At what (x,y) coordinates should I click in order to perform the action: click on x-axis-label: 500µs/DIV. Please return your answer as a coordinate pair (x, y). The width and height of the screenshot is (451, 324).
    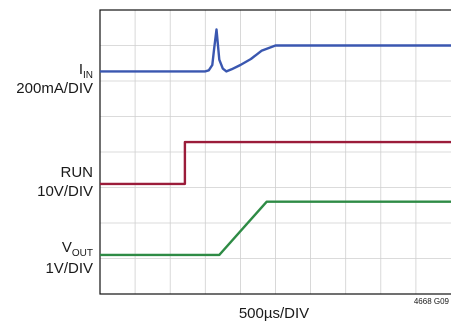
    Looking at the image, I should click on (274, 313).